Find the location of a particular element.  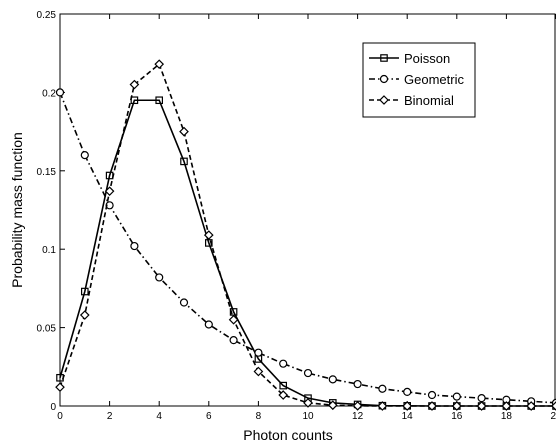

y-tick-label: 0.25 is located at coordinates (47, 15).